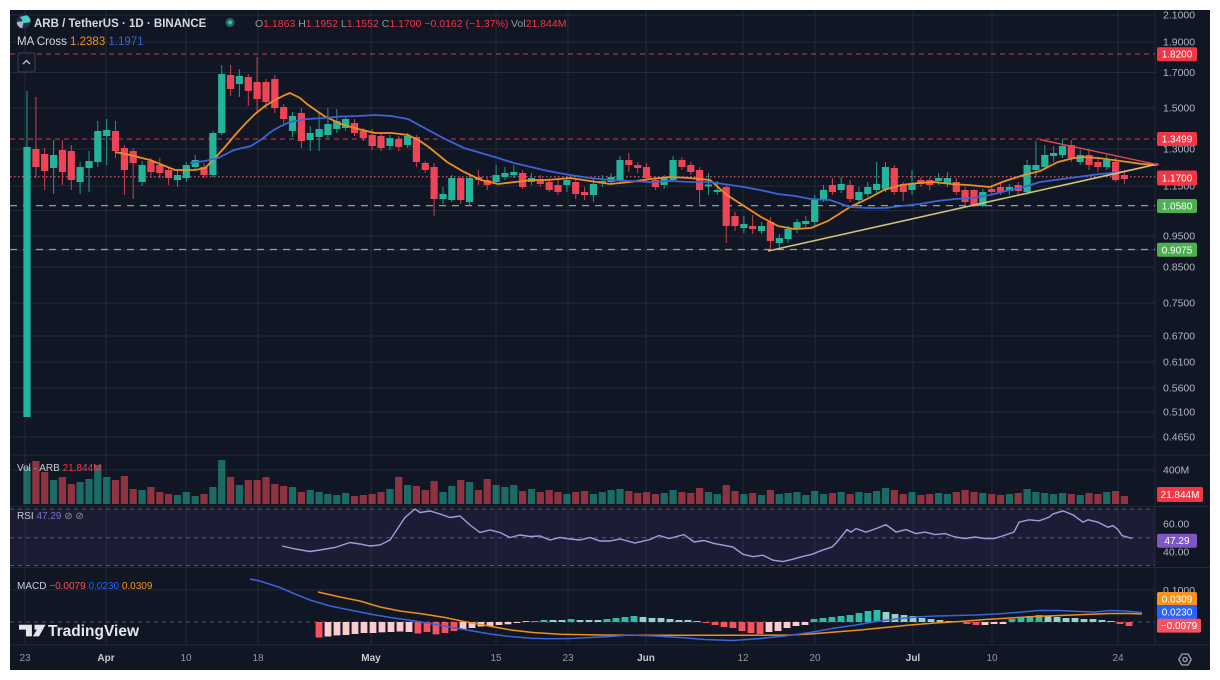 The image size is (1220, 680). I want to click on svg-text: 0.9075, so click(1177, 250).